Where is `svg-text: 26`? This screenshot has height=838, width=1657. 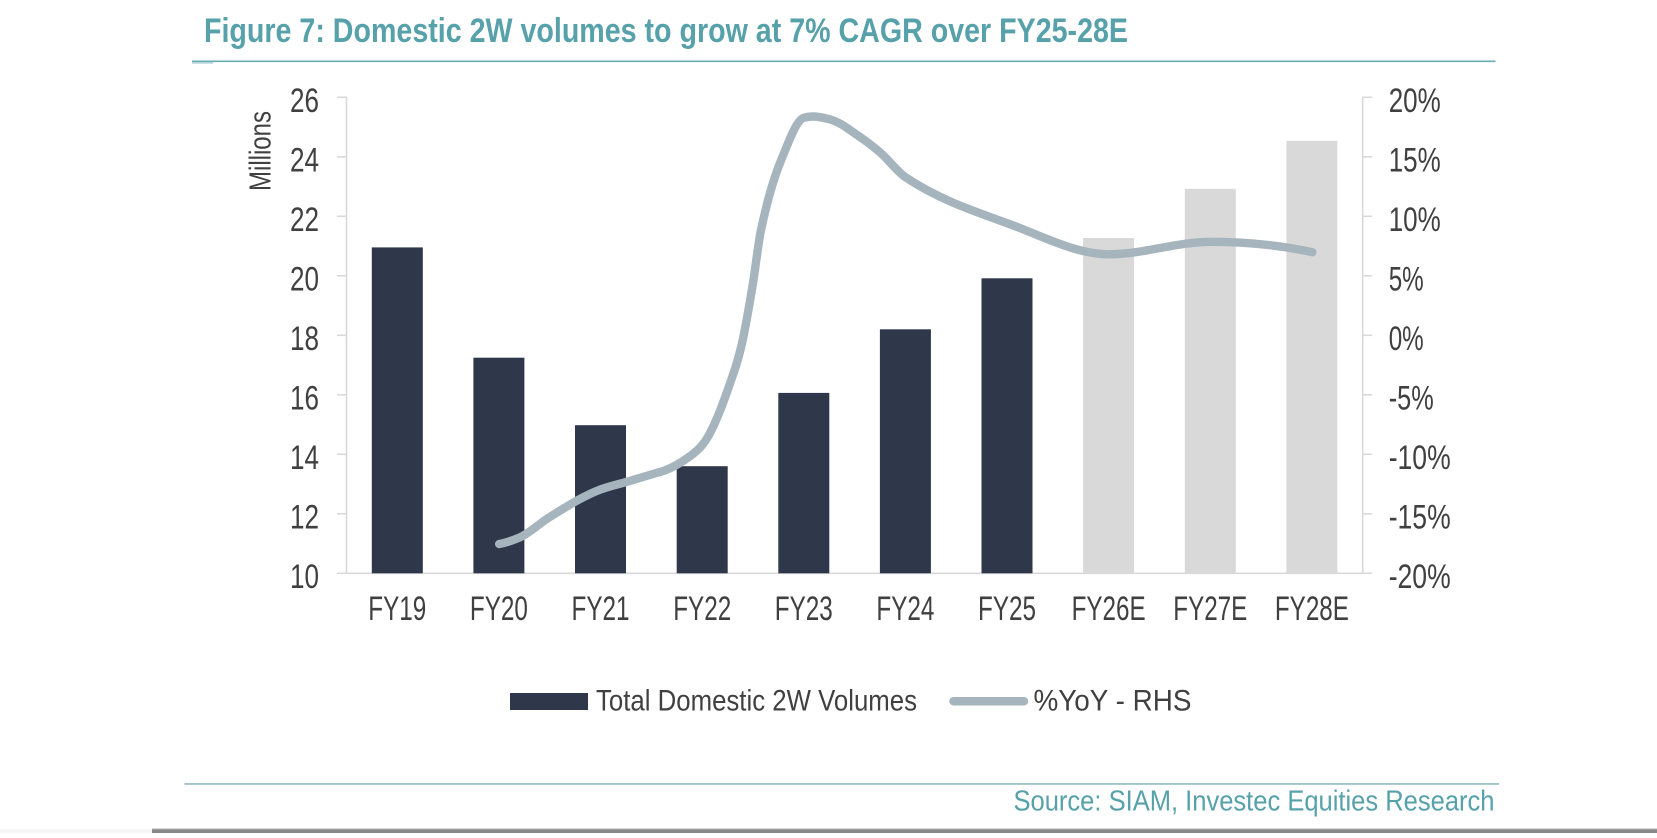
svg-text: 26 is located at coordinates (304, 101).